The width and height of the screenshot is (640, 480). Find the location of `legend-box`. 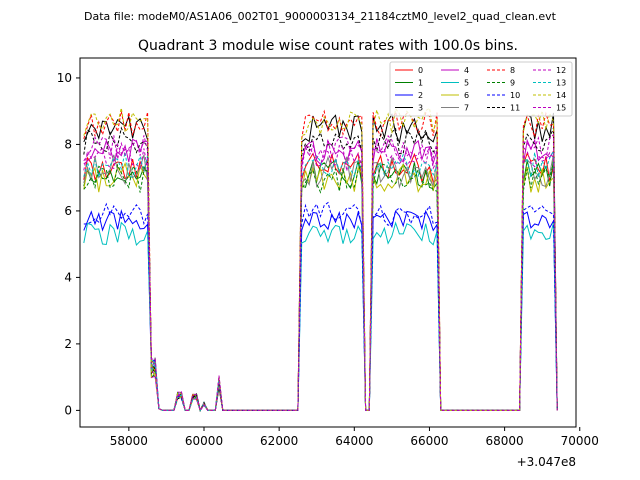

legend-box is located at coordinates (481, 89).